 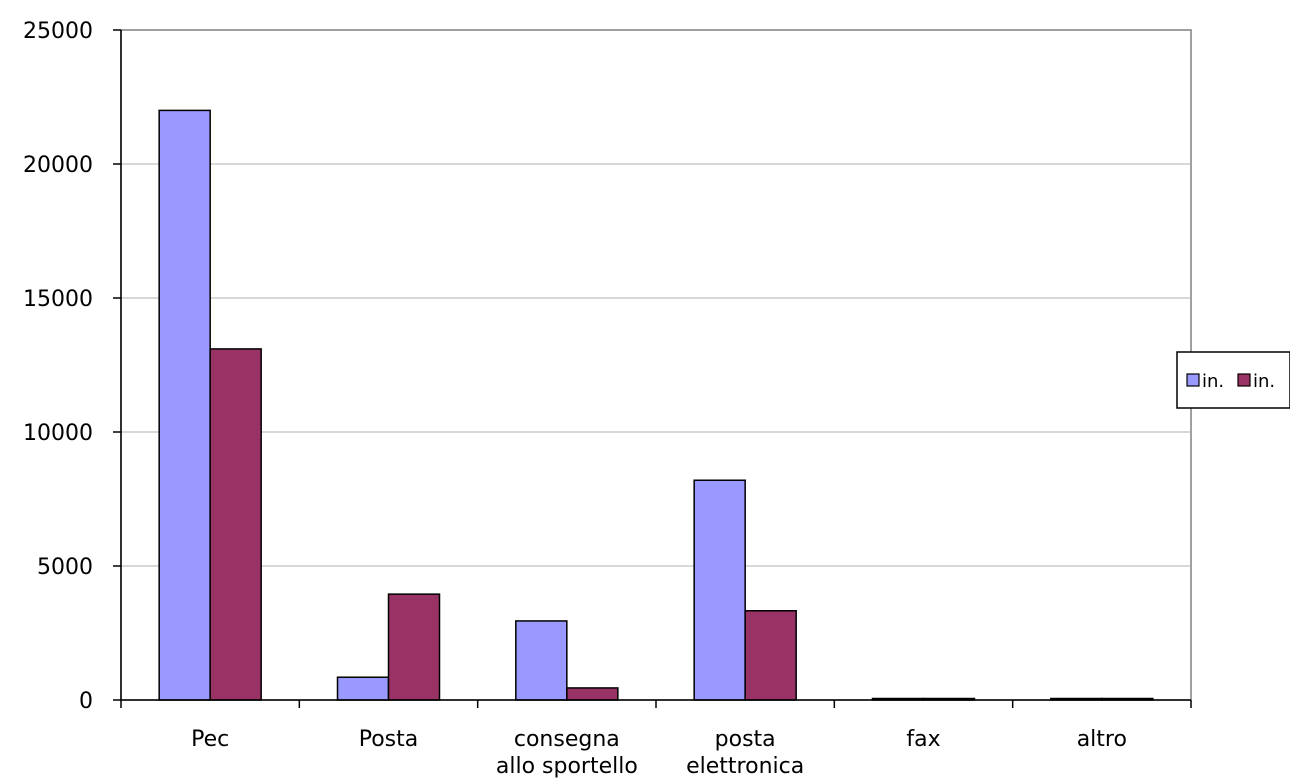 I want to click on x-tick-label: fax, so click(x=923, y=739).